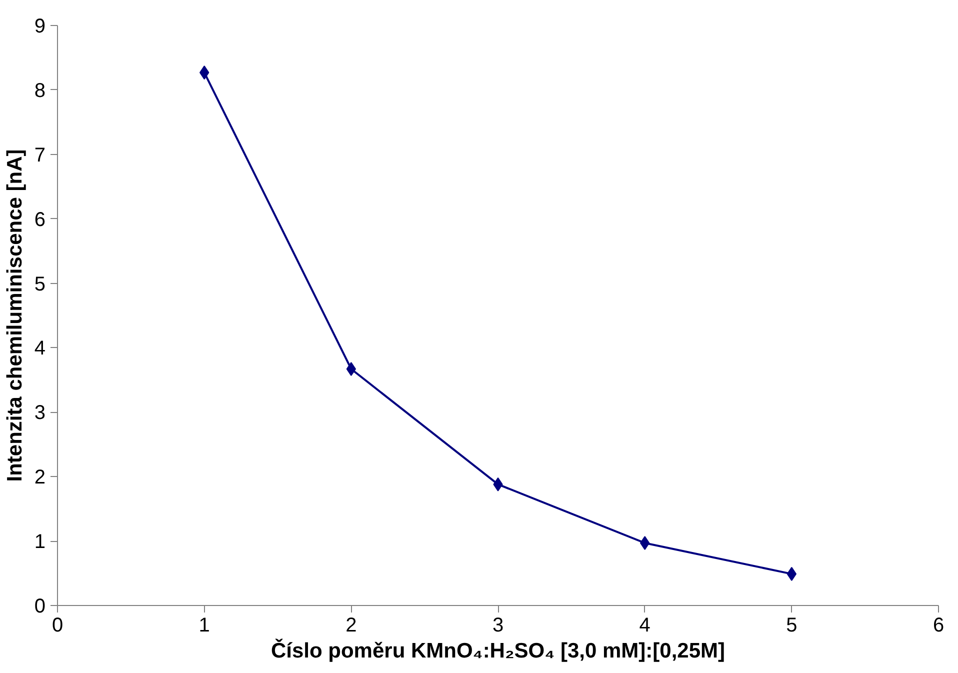 Image resolution: width=958 pixels, height=673 pixels. Describe the element at coordinates (644, 625) in the screenshot. I see `x-tick-label: 4` at that location.